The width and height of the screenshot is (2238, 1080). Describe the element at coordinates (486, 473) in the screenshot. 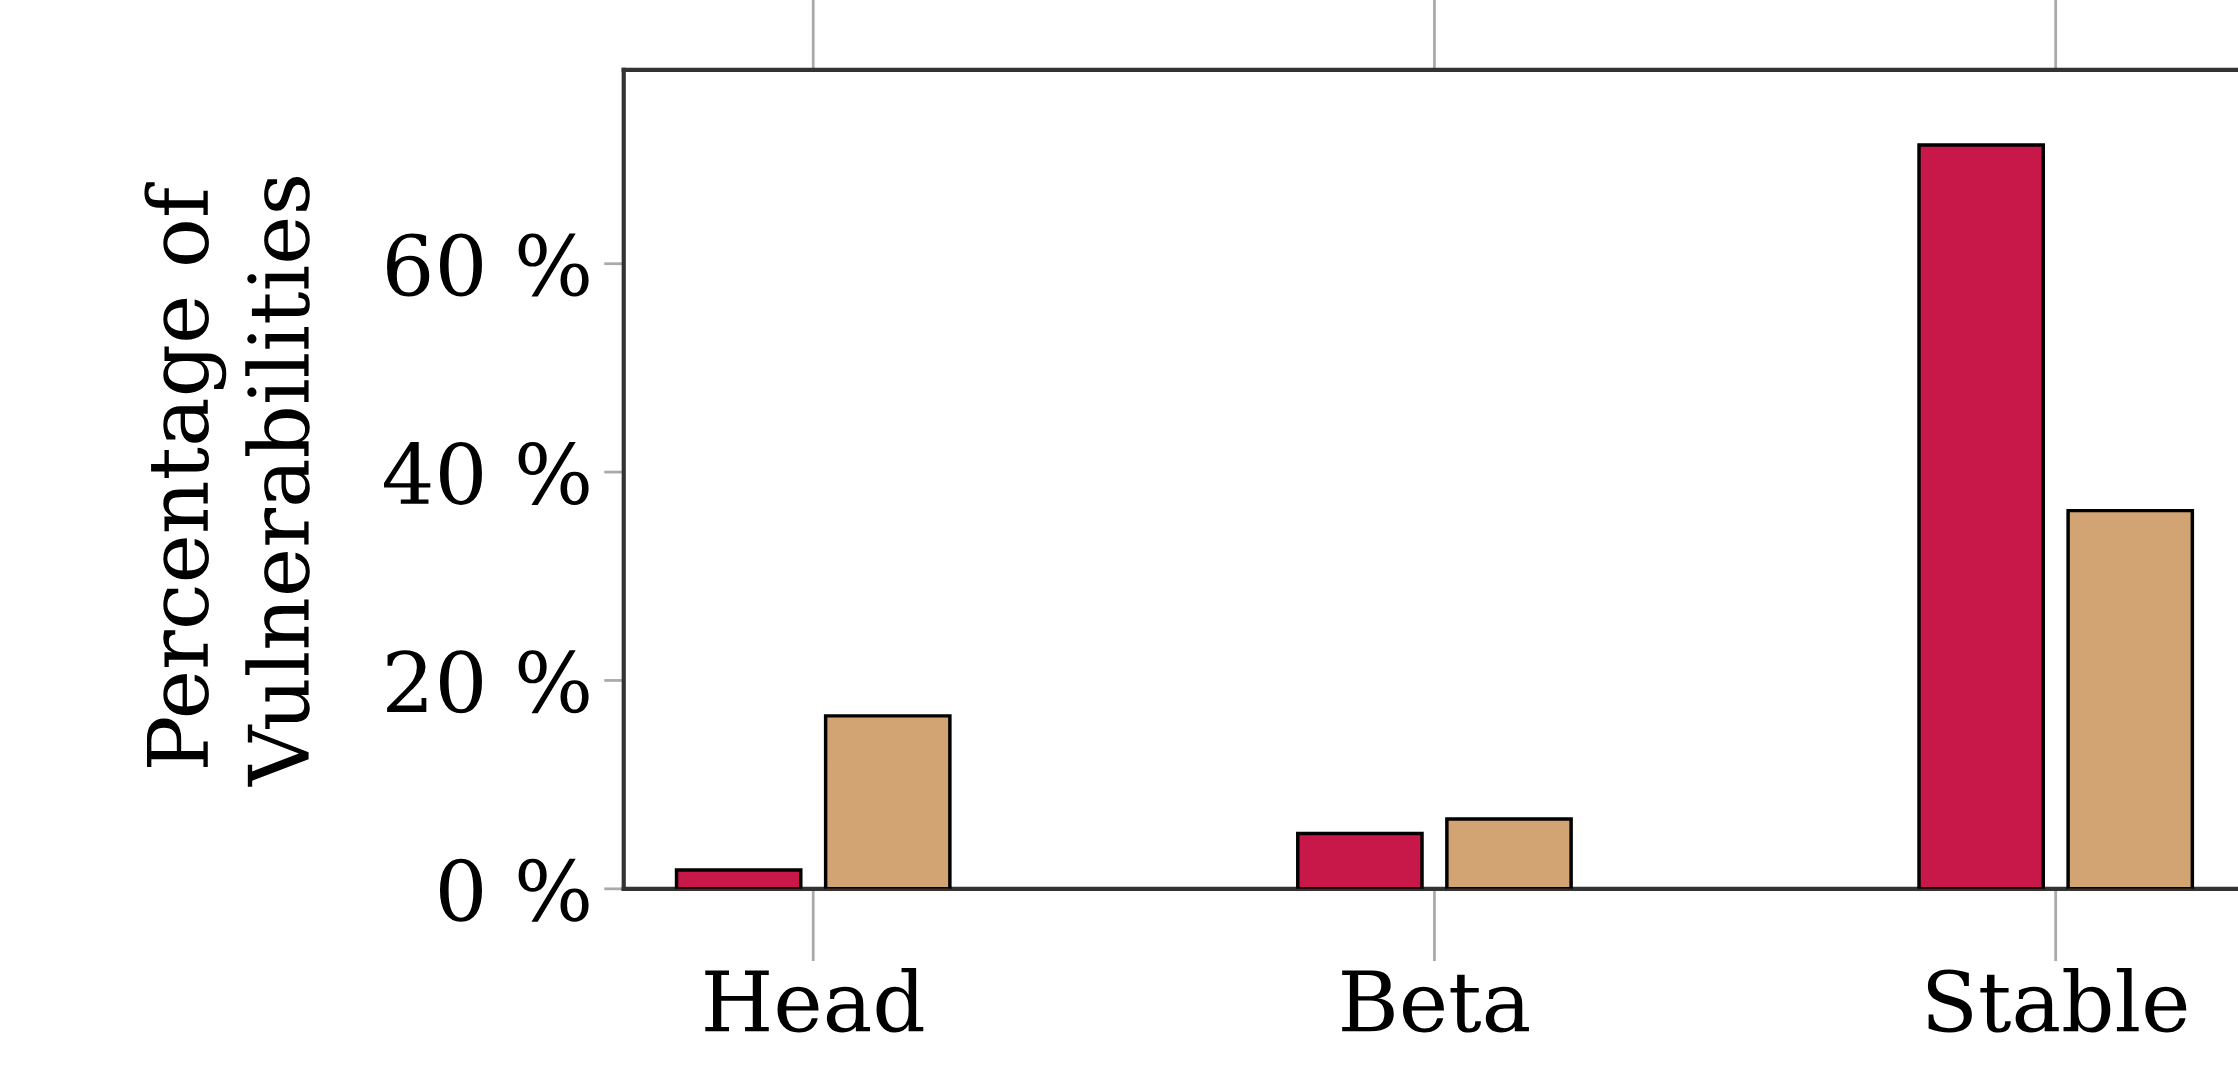

I see `y-tick-label: 40 %` at that location.